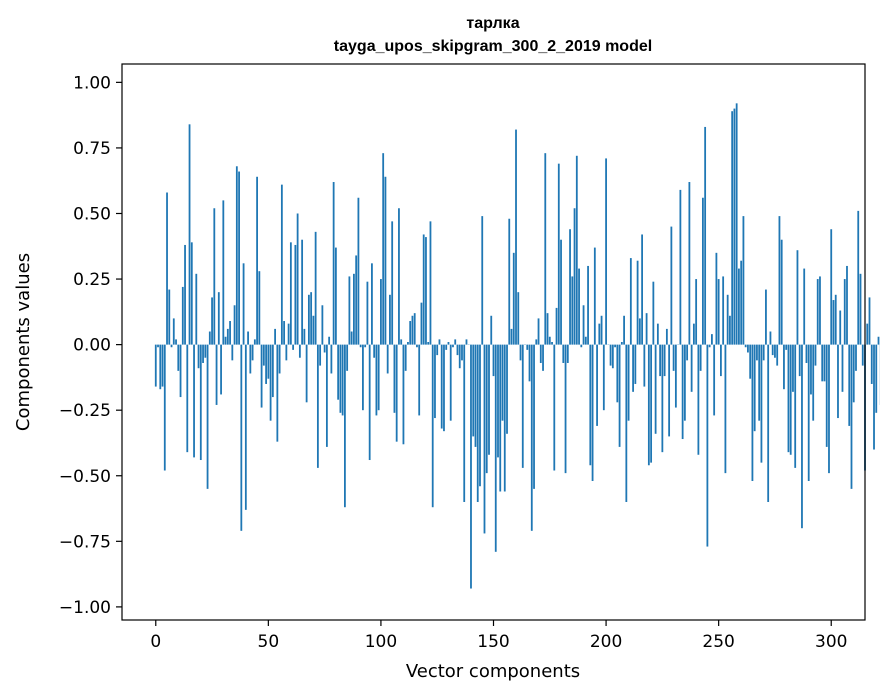 This screenshot has width=880, height=696. Describe the element at coordinates (718, 642) in the screenshot. I see `x-tick-label: 250` at that location.